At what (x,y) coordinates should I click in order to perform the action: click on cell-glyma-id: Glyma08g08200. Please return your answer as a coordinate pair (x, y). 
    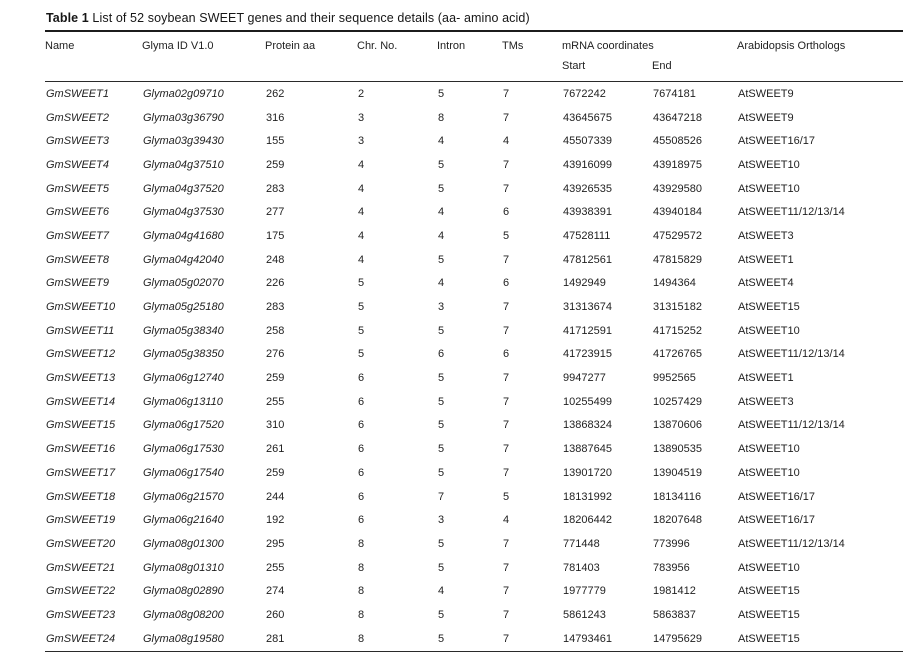
    Looking at the image, I should click on (183, 614).